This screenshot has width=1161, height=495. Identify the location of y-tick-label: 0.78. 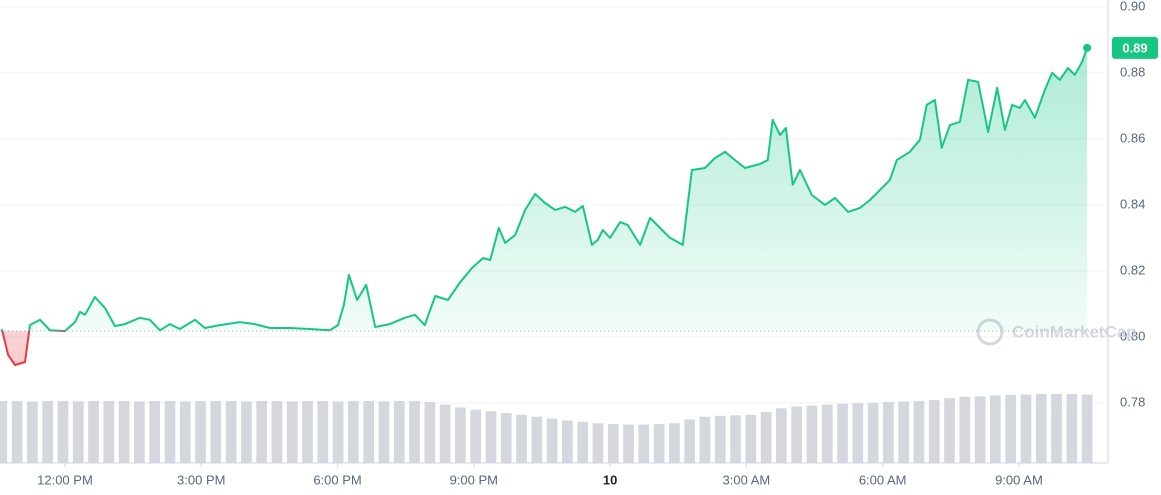
(1132, 401).